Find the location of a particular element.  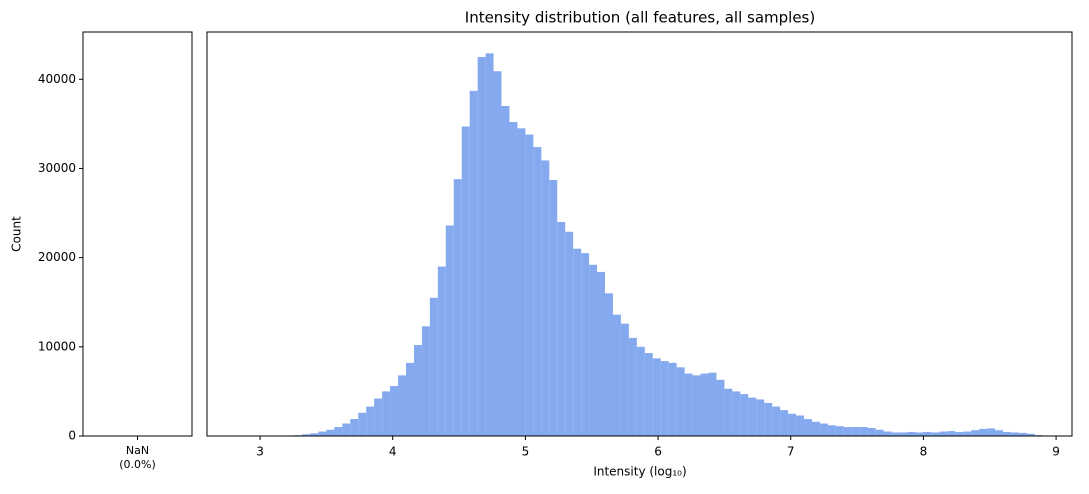

x-tick-label: 3 is located at coordinates (260, 452).